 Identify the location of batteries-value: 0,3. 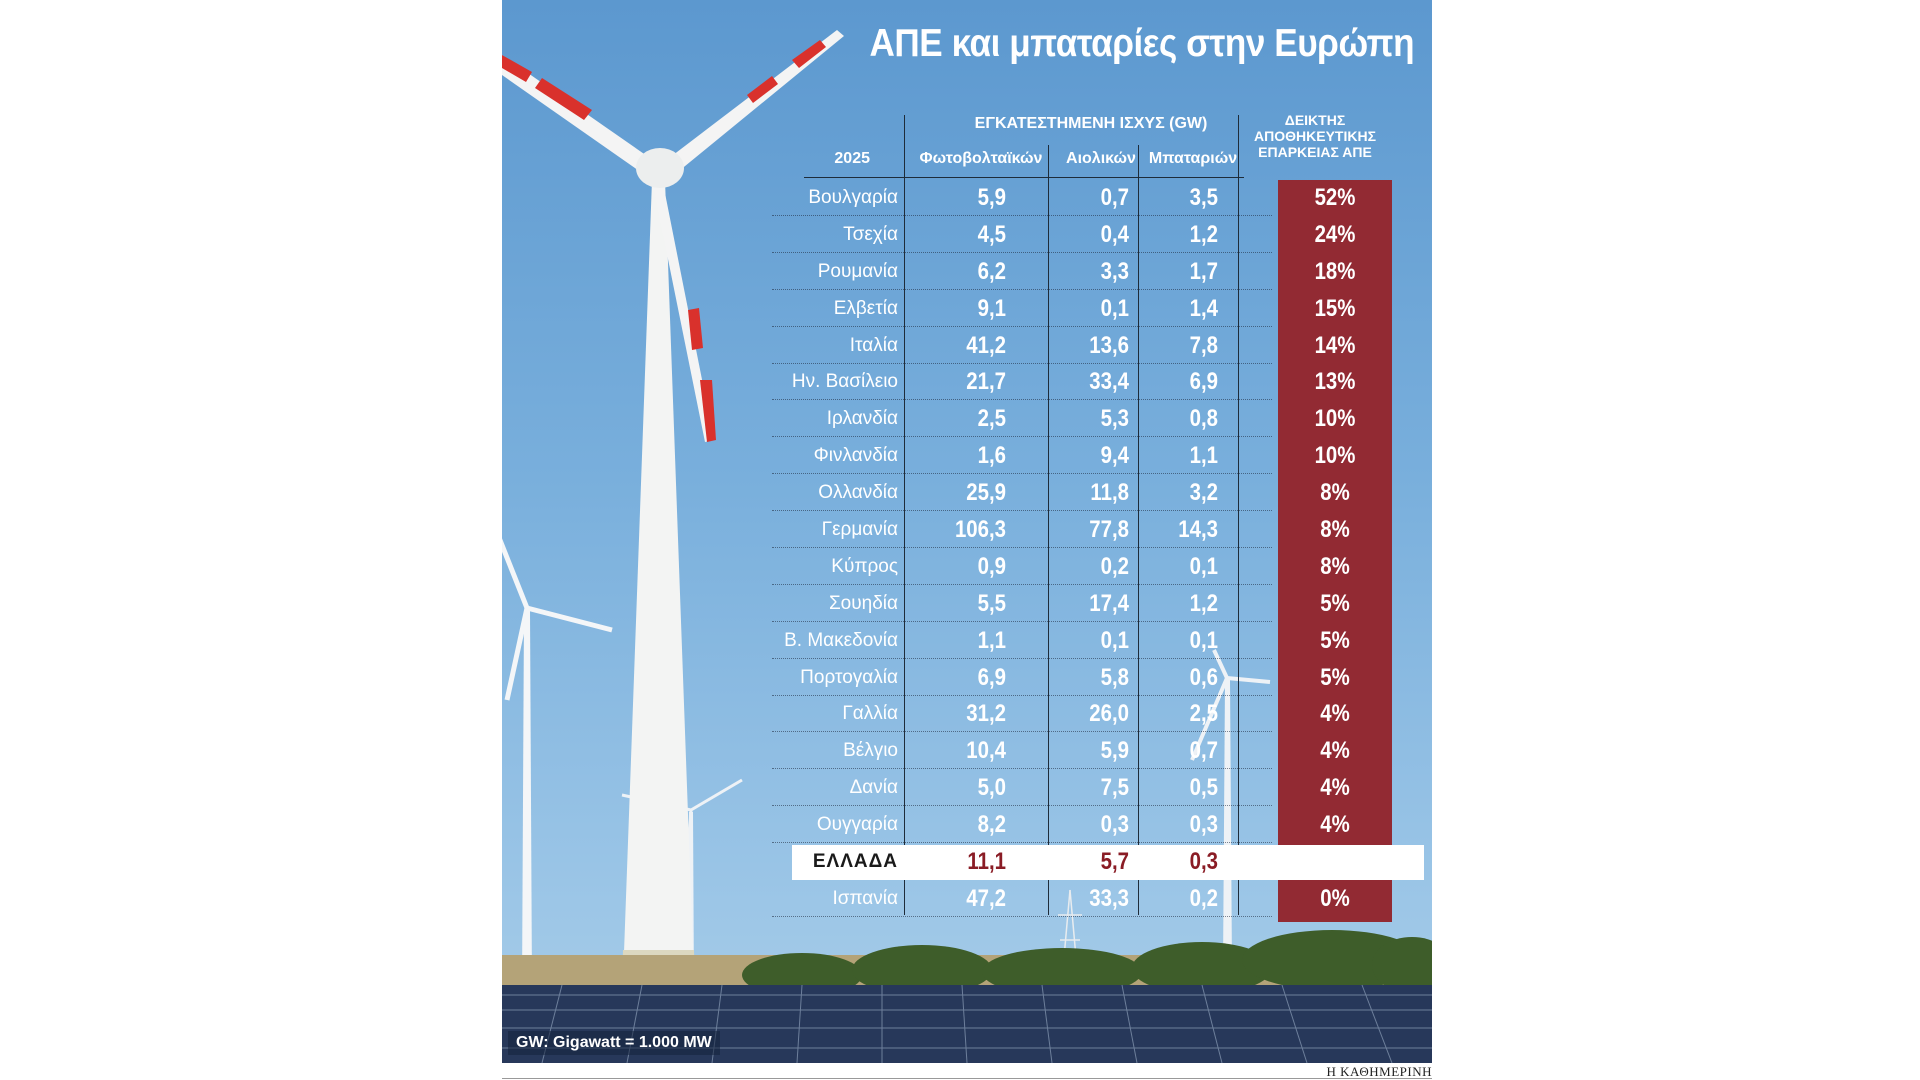
(1203, 862).